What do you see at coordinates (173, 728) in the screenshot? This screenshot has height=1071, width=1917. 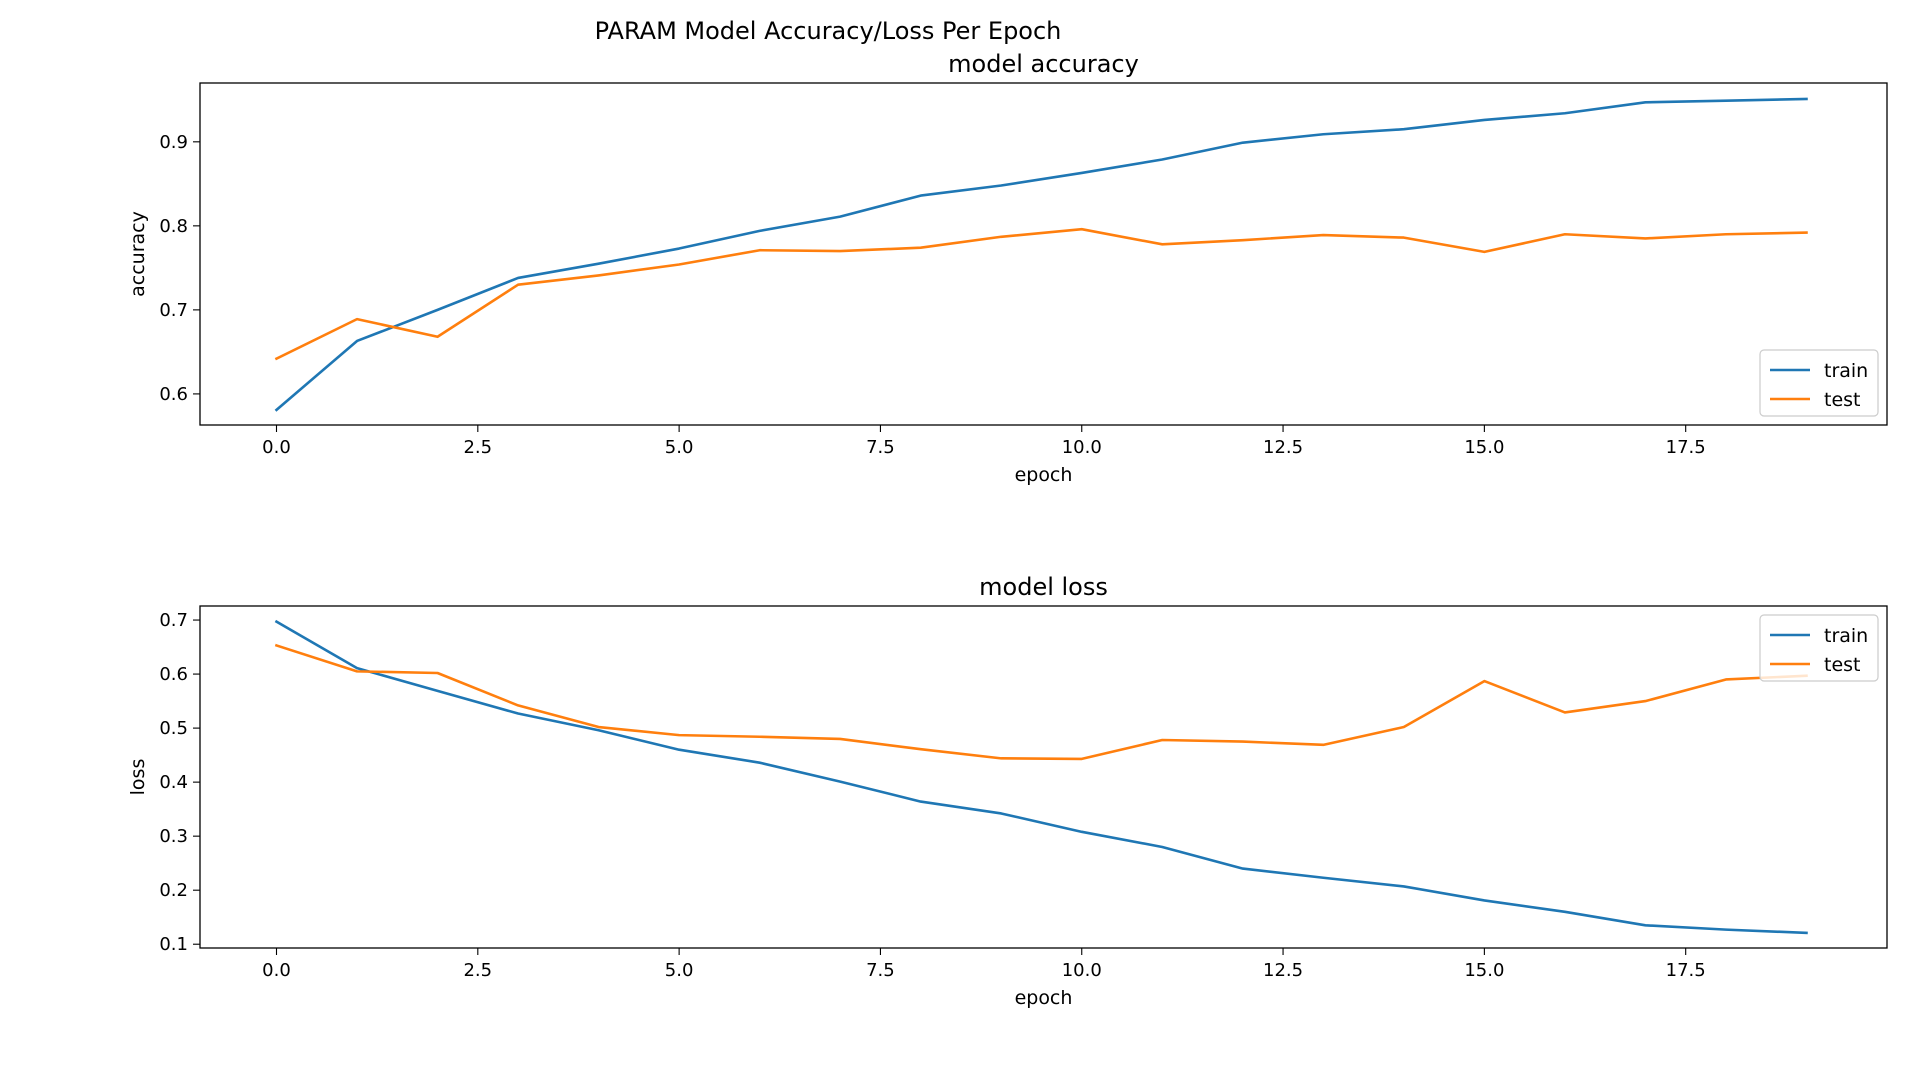 I see `y-tick-label: 0.5` at bounding box center [173, 728].